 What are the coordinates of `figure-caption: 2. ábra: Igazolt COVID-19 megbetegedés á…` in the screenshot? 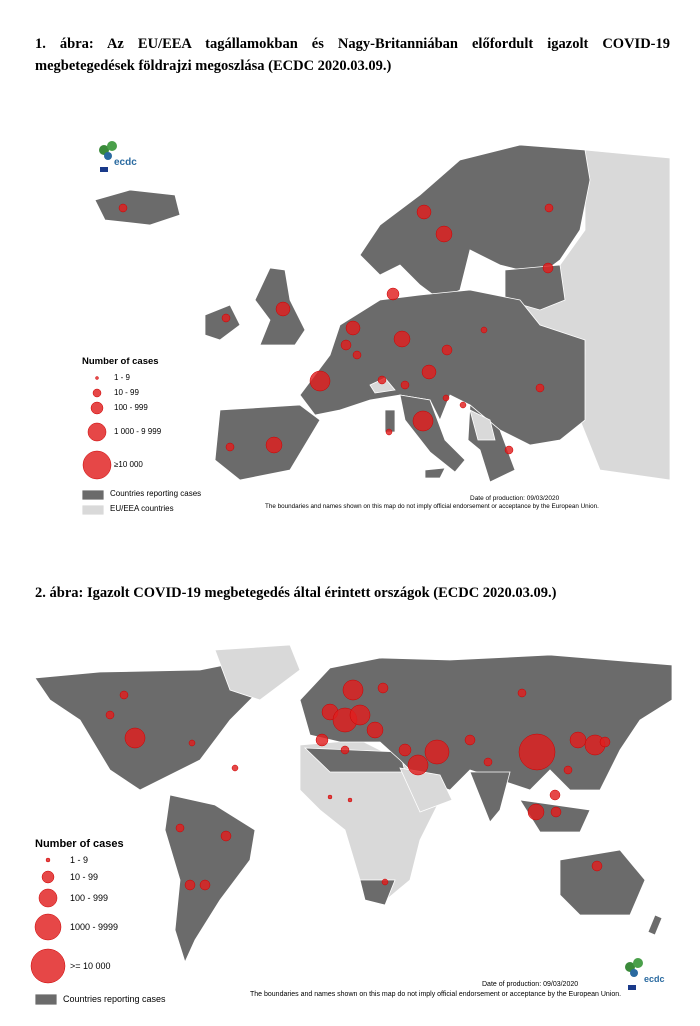 It's located at (296, 593).